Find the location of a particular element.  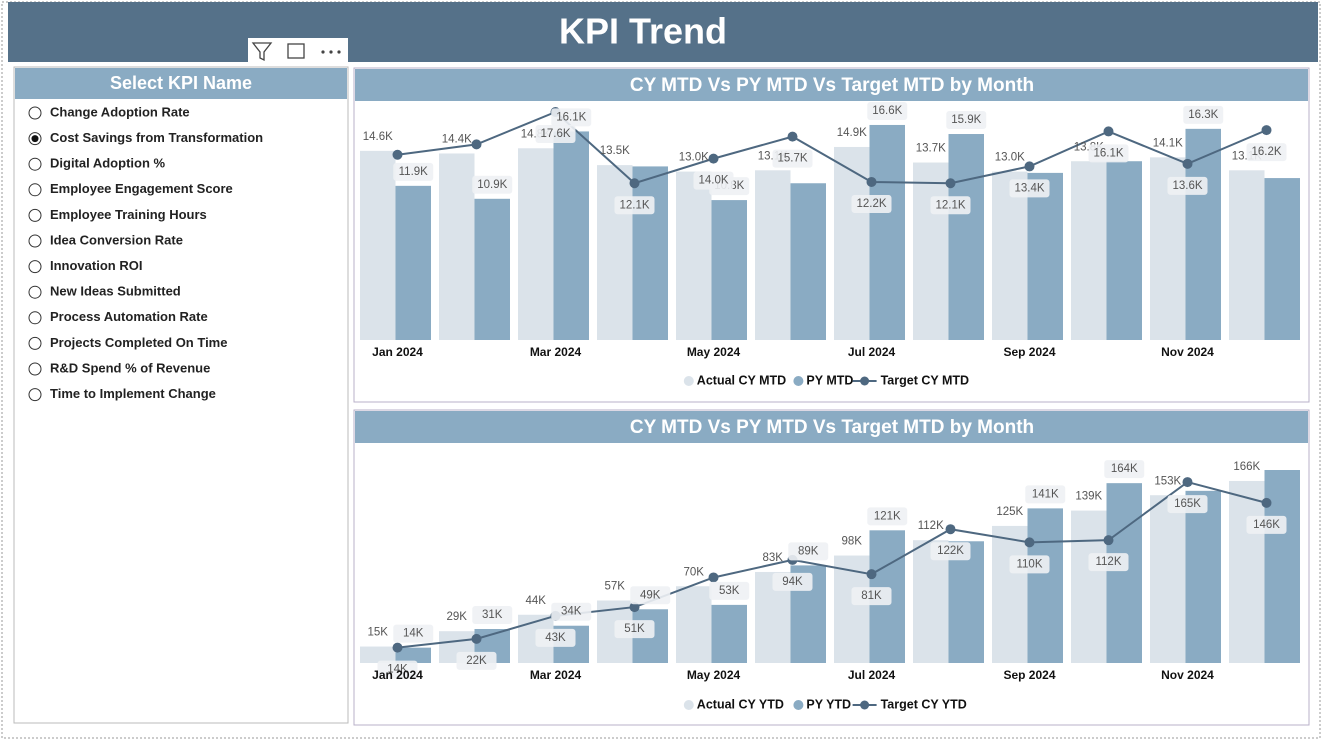

visual-toolbar is located at coordinates (298, 52).